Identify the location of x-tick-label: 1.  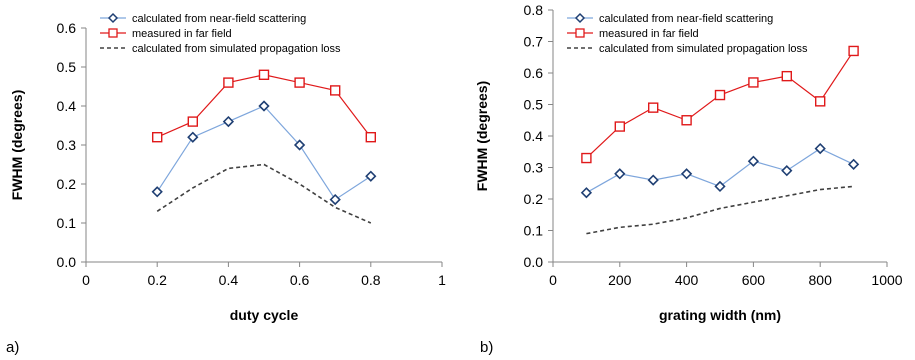
(442, 280).